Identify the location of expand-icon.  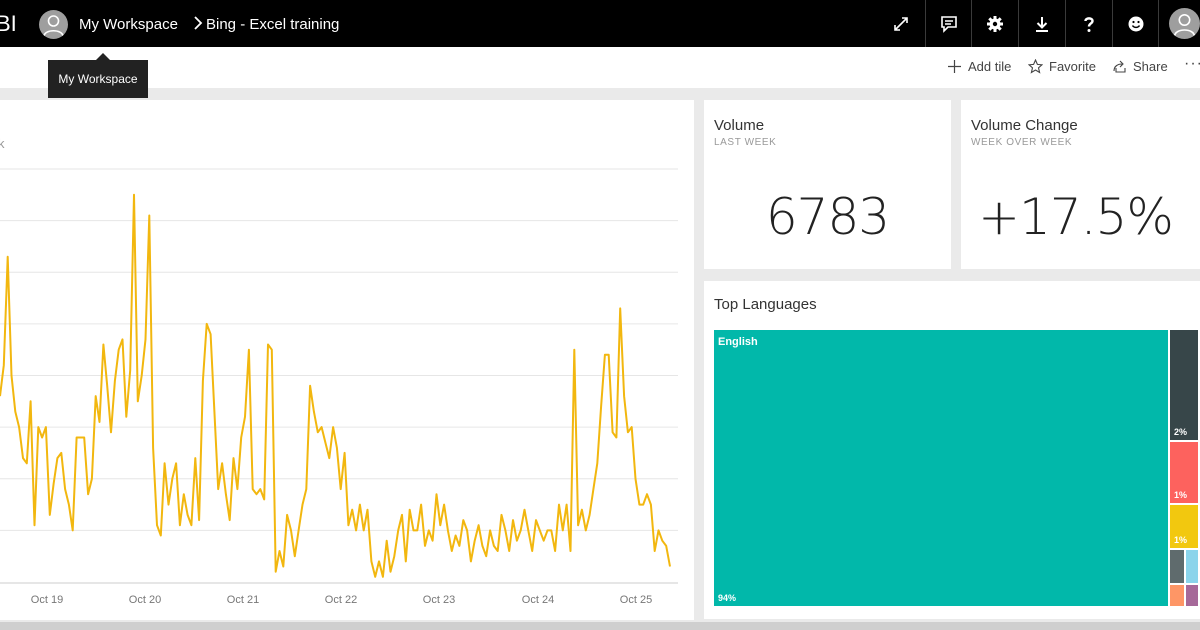
(901, 23).